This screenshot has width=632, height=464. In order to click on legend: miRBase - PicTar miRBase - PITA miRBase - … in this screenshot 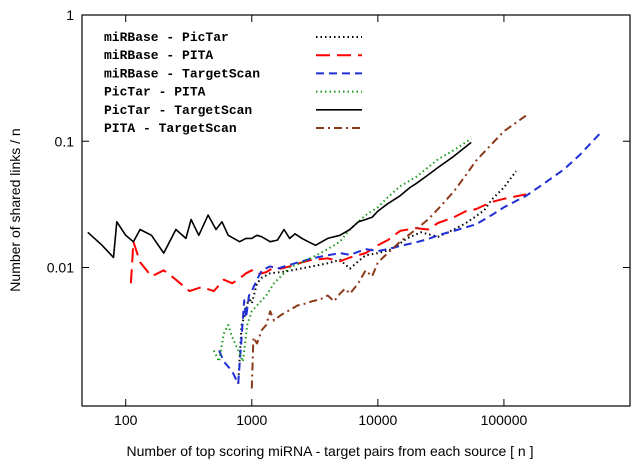, I will do `click(233, 83)`.